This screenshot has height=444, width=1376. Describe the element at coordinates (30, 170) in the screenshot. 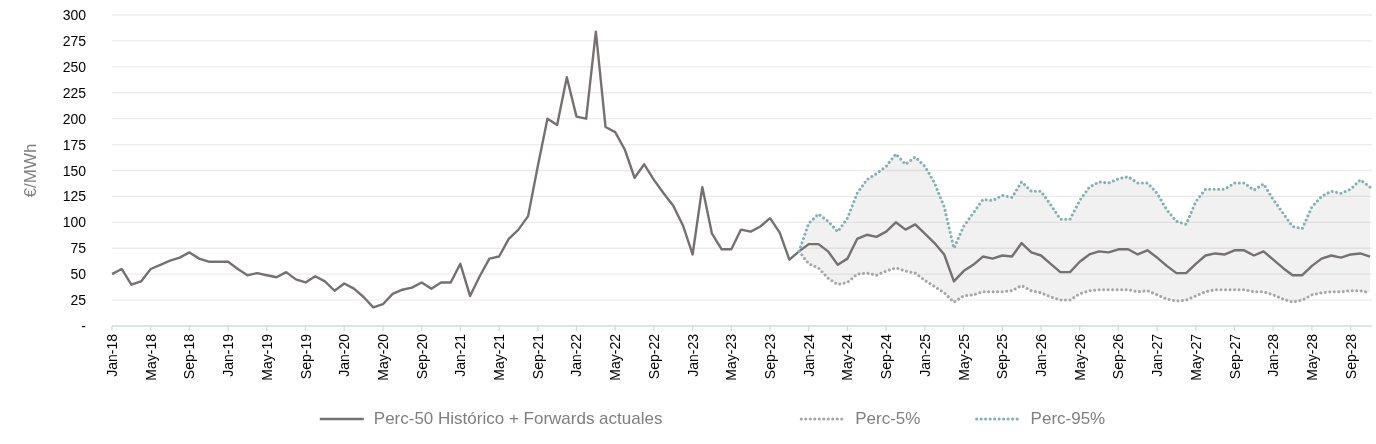

I see `y-axis-title: €/MWh` at that location.